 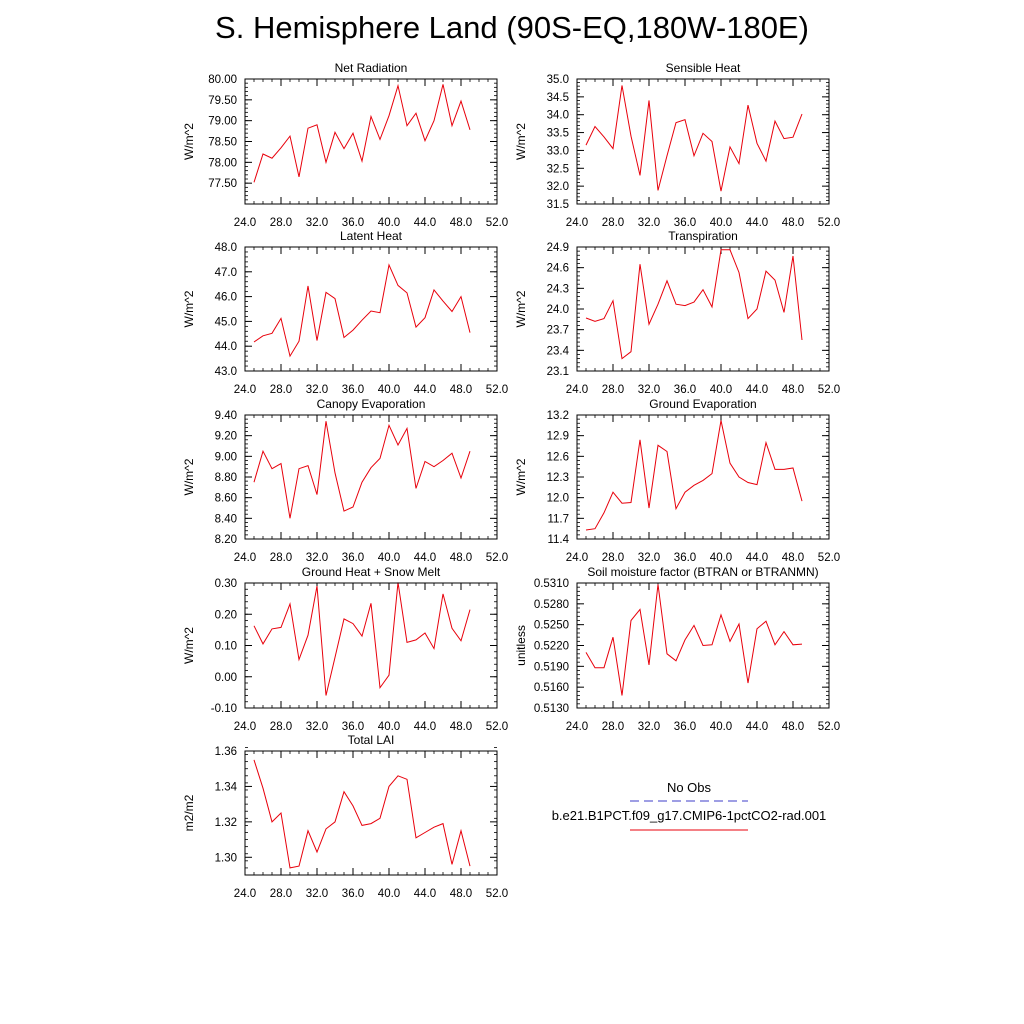 I want to click on y-tick-label: 8.80, so click(x=226, y=478).